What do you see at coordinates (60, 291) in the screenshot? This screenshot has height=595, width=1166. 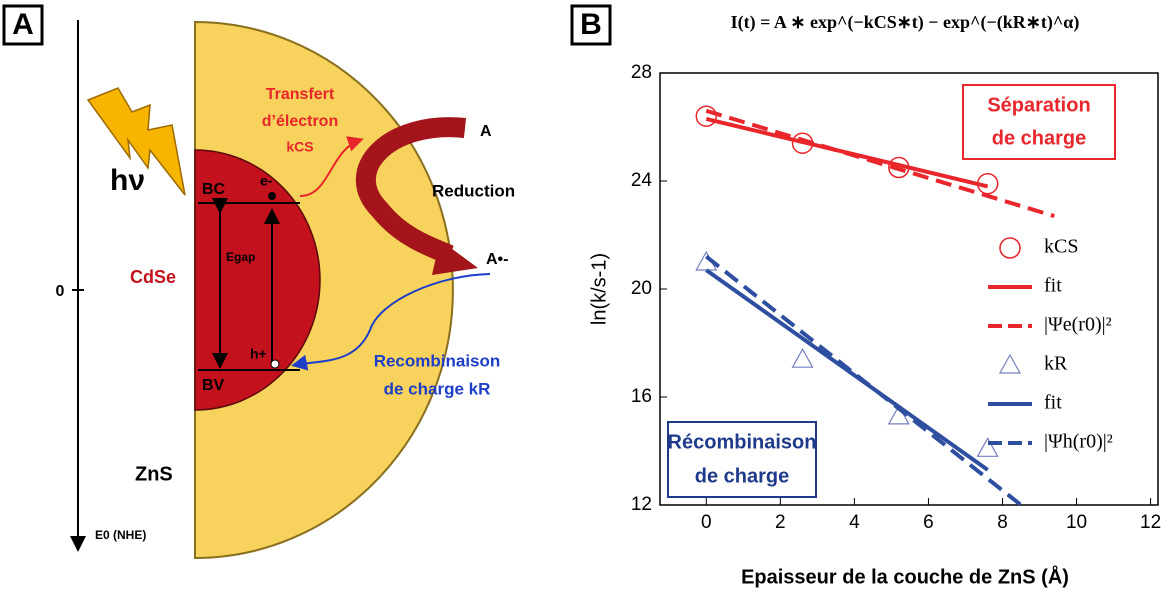 I see `zero-label: 0` at bounding box center [60, 291].